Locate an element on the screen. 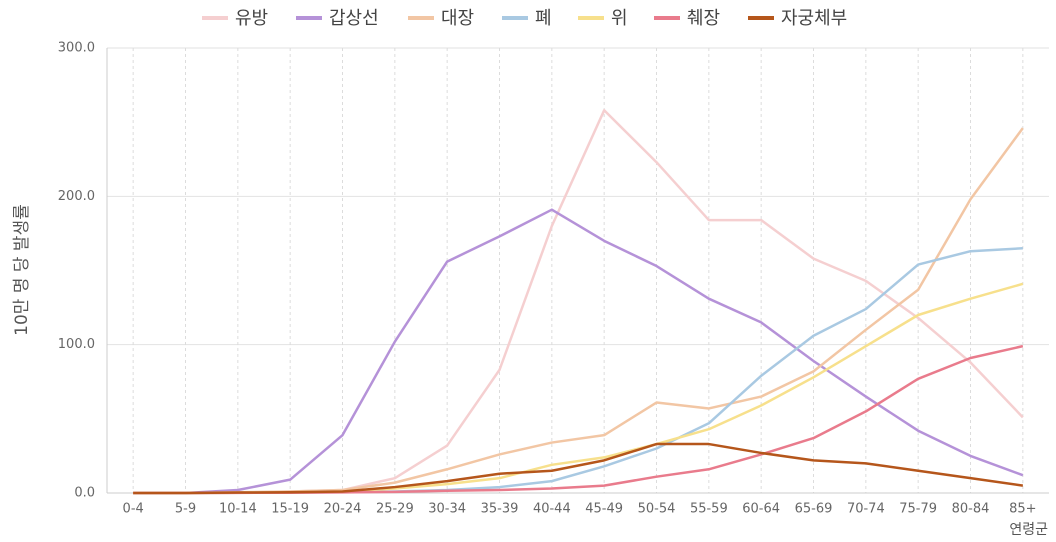 This screenshot has height=542, width=1056. y-tick-label: 200.0 is located at coordinates (76, 196).